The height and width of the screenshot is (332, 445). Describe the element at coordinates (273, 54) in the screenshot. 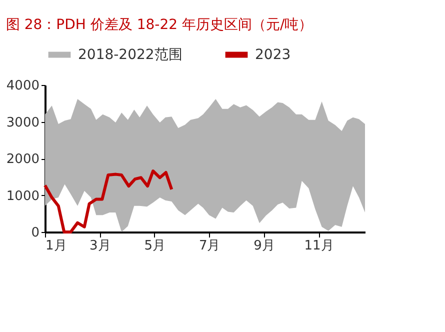

I see `legend-label: 2023` at that location.